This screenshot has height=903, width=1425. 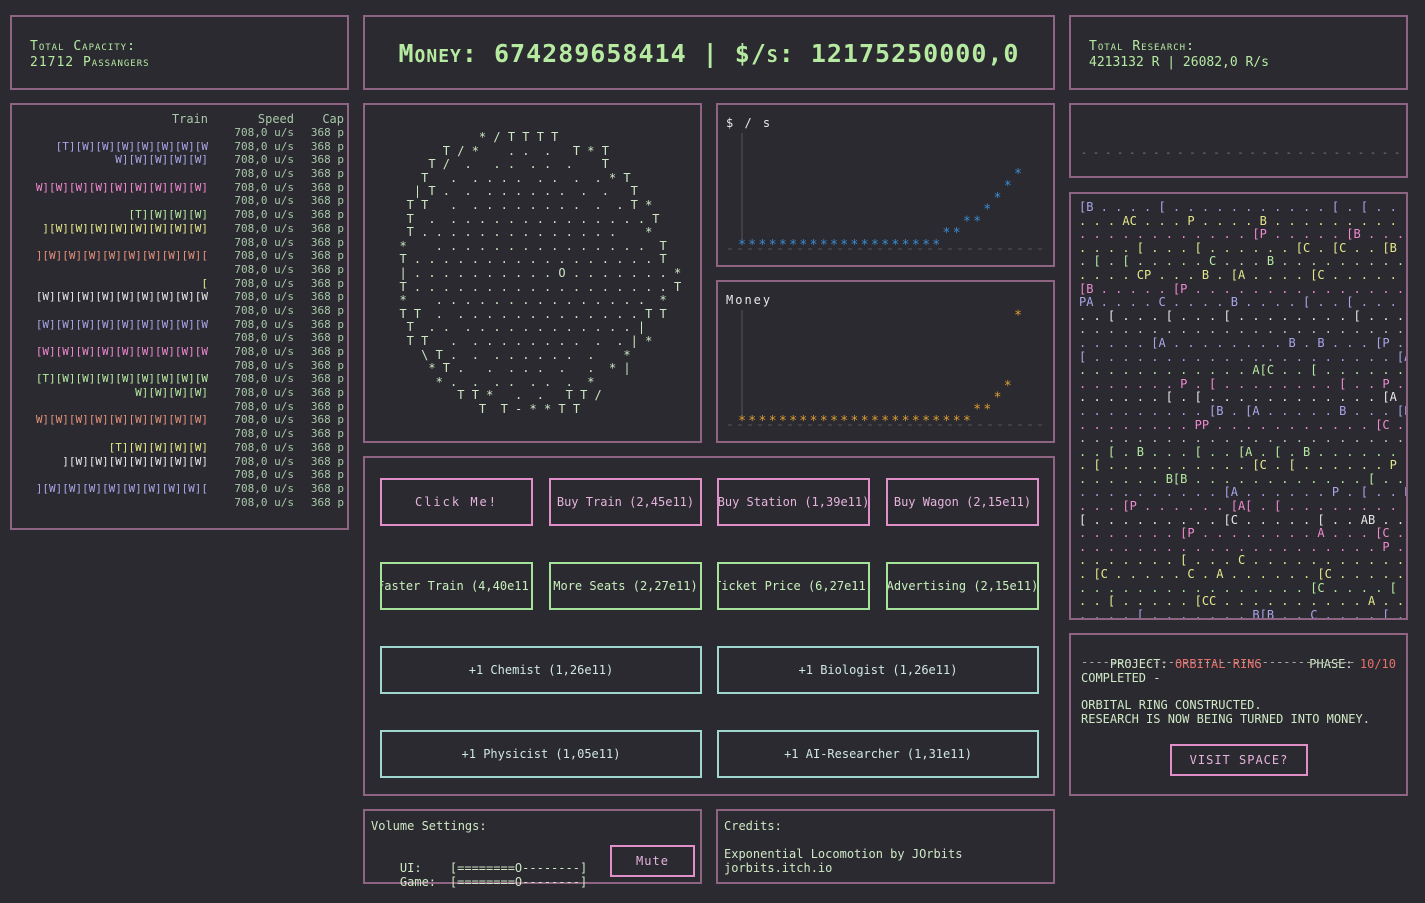 I want to click on hire-ai-researcher-button: +1 AI-Researcher (1,31e11), so click(x=878, y=754).